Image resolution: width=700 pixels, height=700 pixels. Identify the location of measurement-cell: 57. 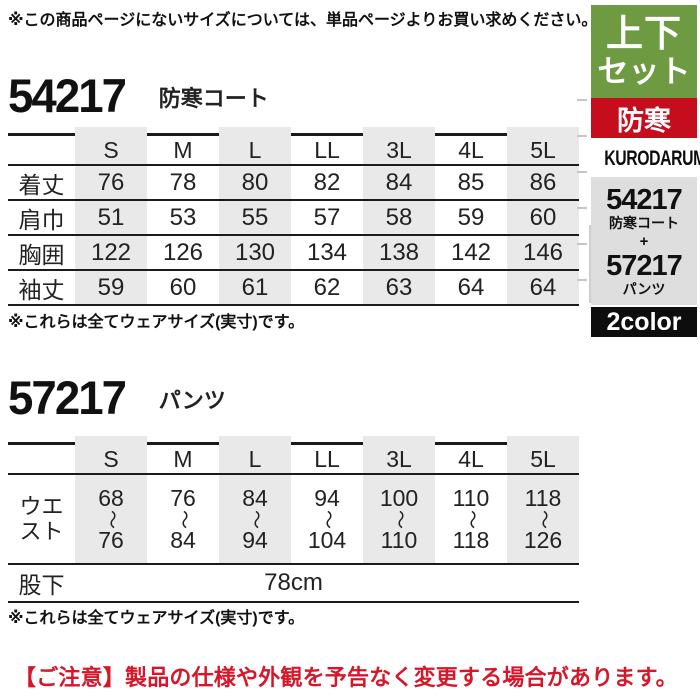
(327, 217).